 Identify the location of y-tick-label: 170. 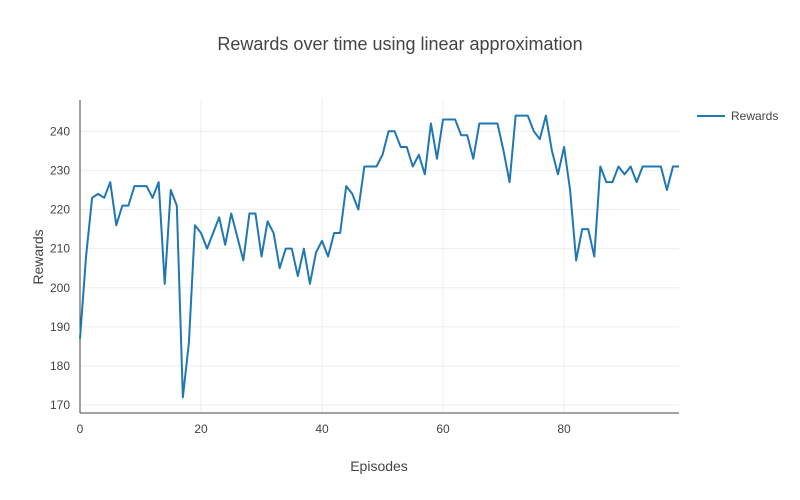
(60, 405).